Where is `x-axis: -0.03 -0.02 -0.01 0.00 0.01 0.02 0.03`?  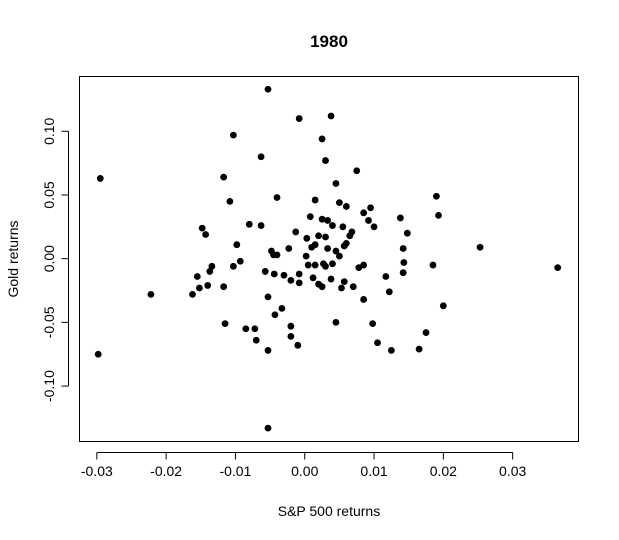 x-axis: -0.03 -0.02 -0.01 0.00 0.01 0.02 0.03 is located at coordinates (303, 465).